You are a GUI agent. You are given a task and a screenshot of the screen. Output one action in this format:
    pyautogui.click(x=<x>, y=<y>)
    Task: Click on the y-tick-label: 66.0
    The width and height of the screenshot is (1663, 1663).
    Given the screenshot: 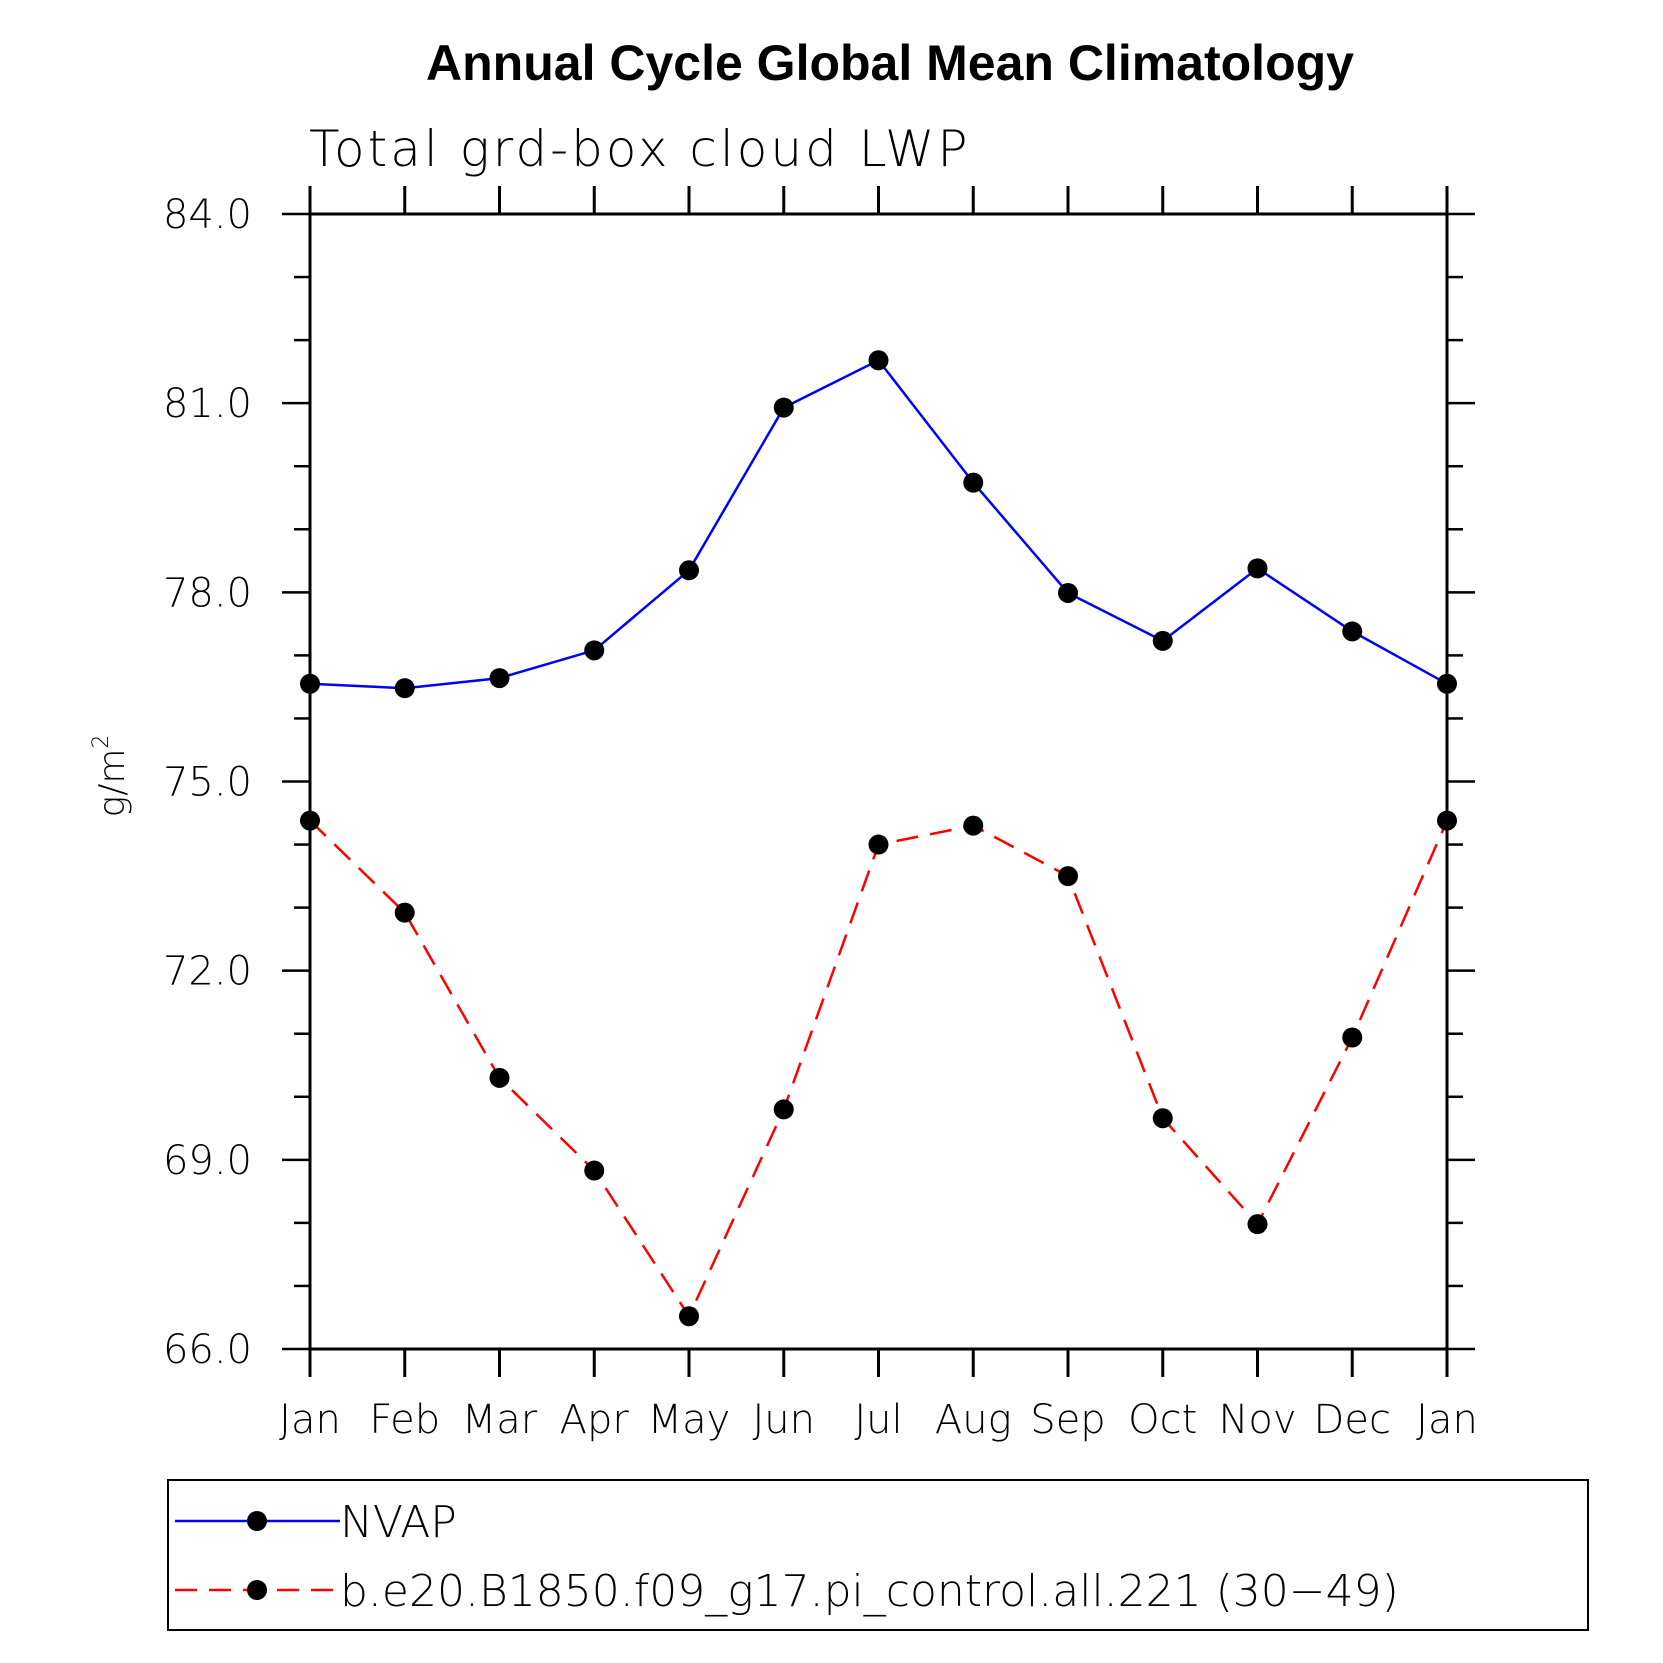 What is the action you would take?
    pyautogui.click(x=207, y=1350)
    